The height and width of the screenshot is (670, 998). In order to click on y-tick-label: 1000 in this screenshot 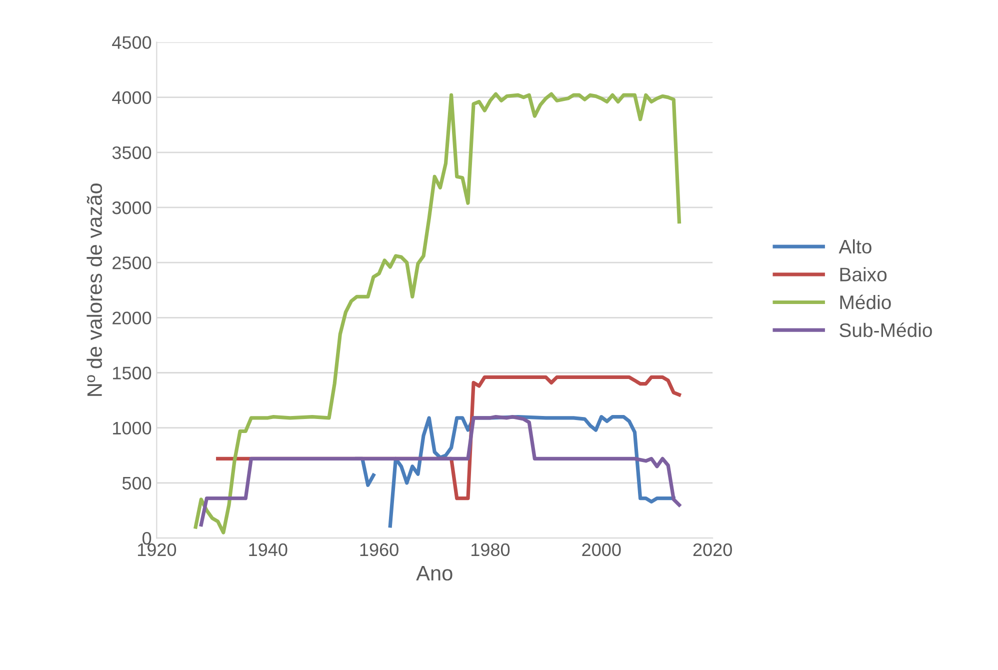, I will do `click(132, 428)`.